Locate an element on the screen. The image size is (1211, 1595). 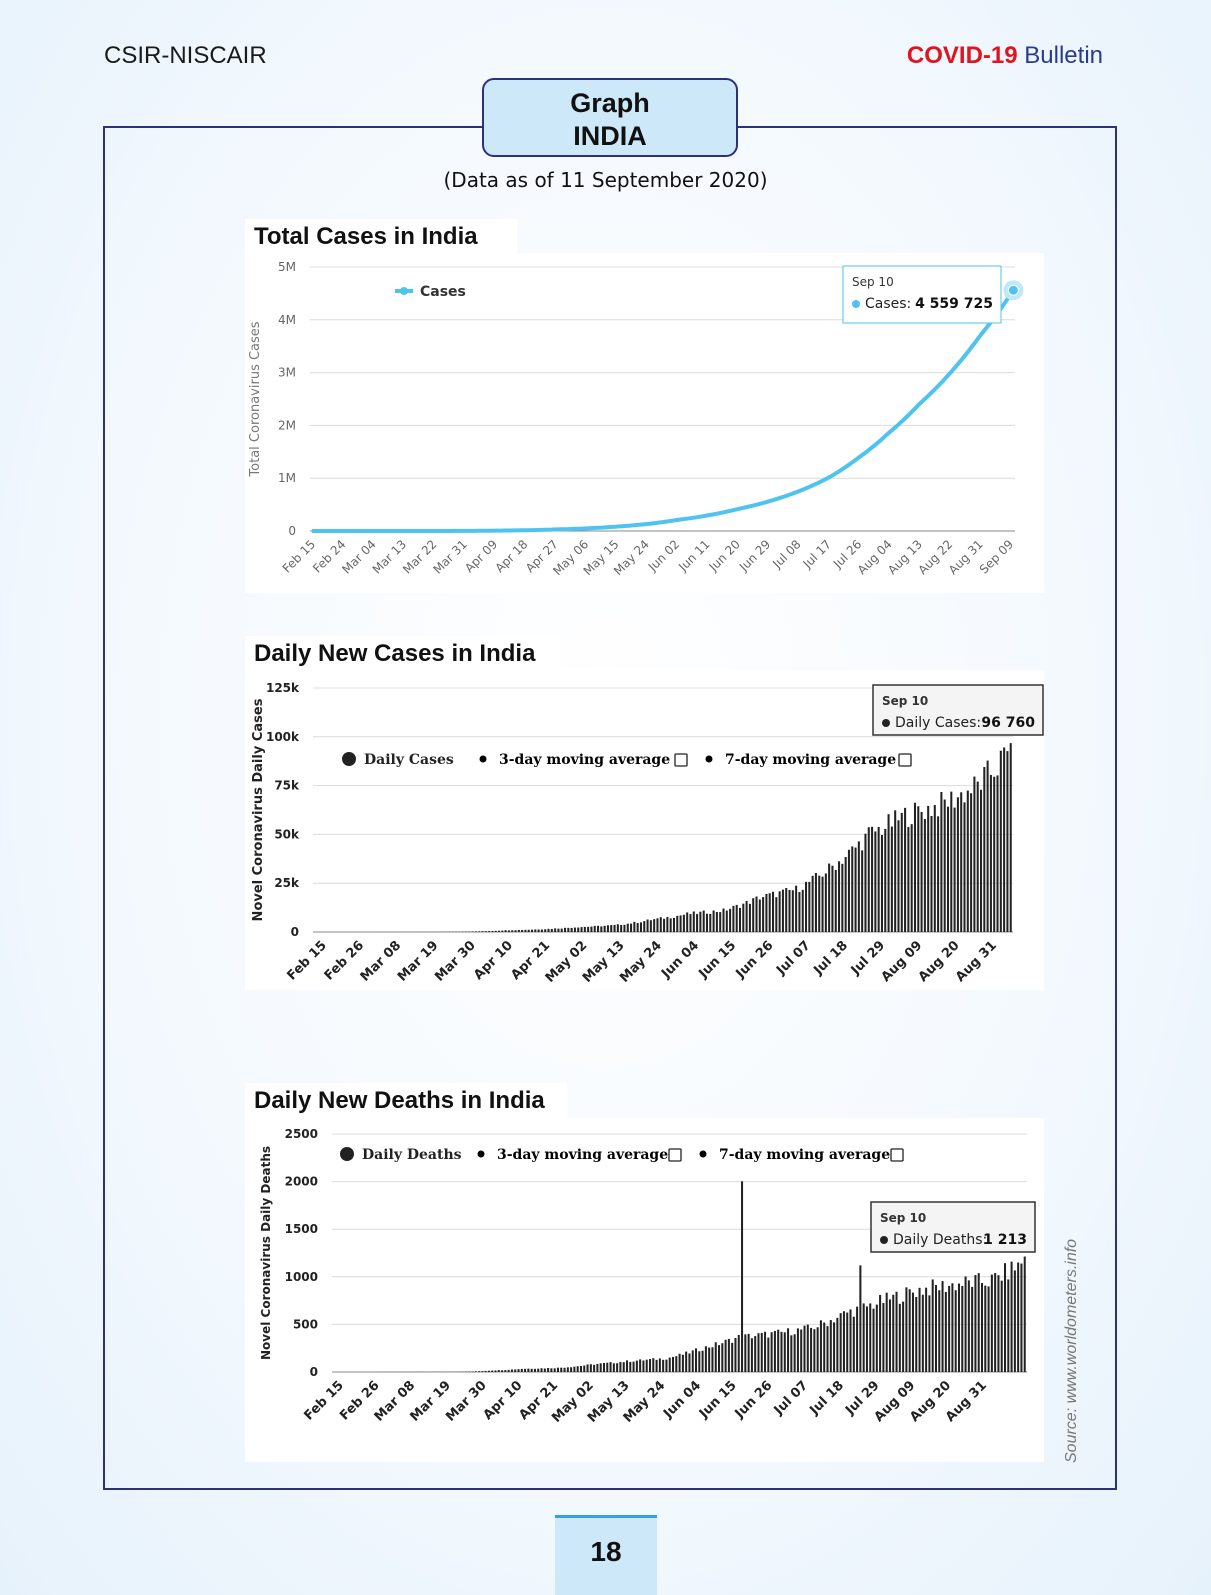
total-cases-x-tick-label: Feb 15 is located at coordinates (299, 556).